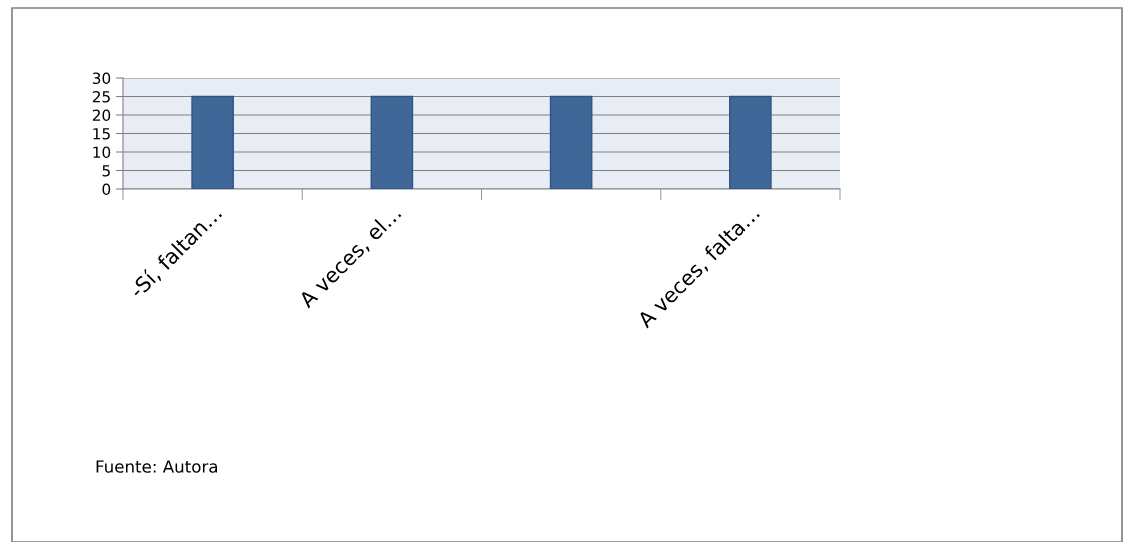 This screenshot has height=542, width=1133. Describe the element at coordinates (101, 78) in the screenshot. I see `y-tick-label: 30` at that location.